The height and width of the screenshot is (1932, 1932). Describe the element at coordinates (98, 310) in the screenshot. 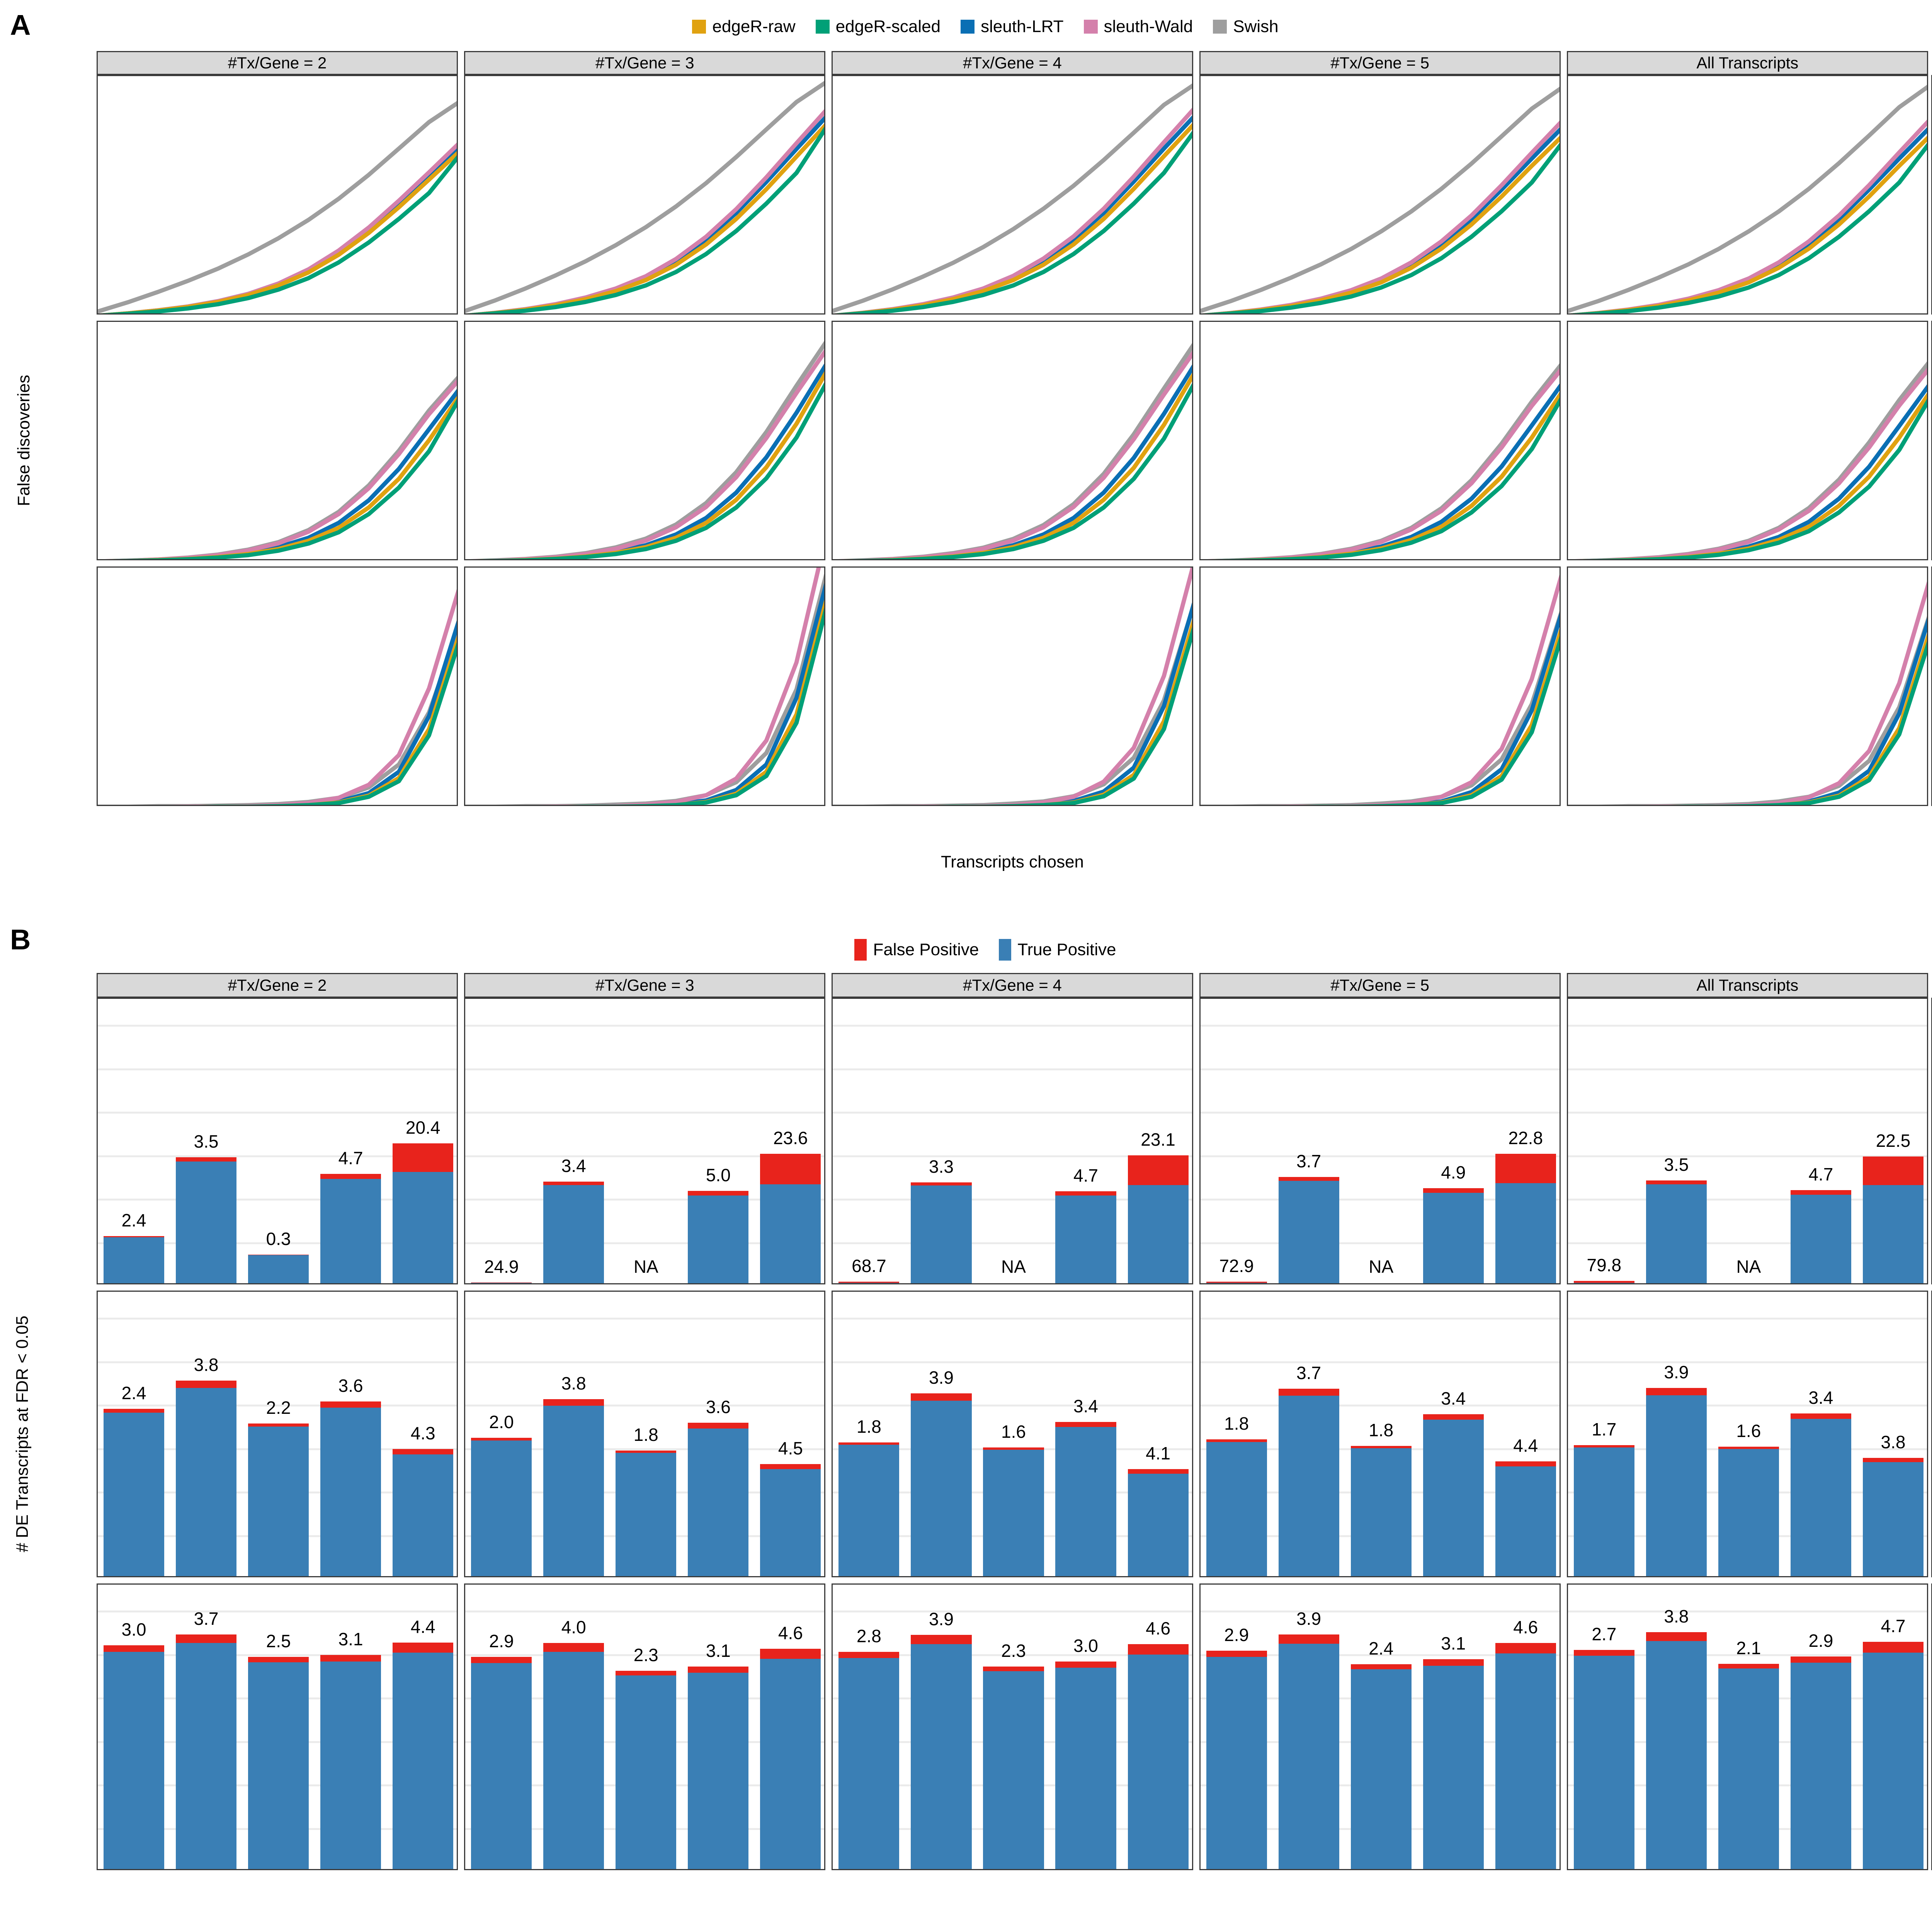

I see `y-tick-label: 0` at that location.